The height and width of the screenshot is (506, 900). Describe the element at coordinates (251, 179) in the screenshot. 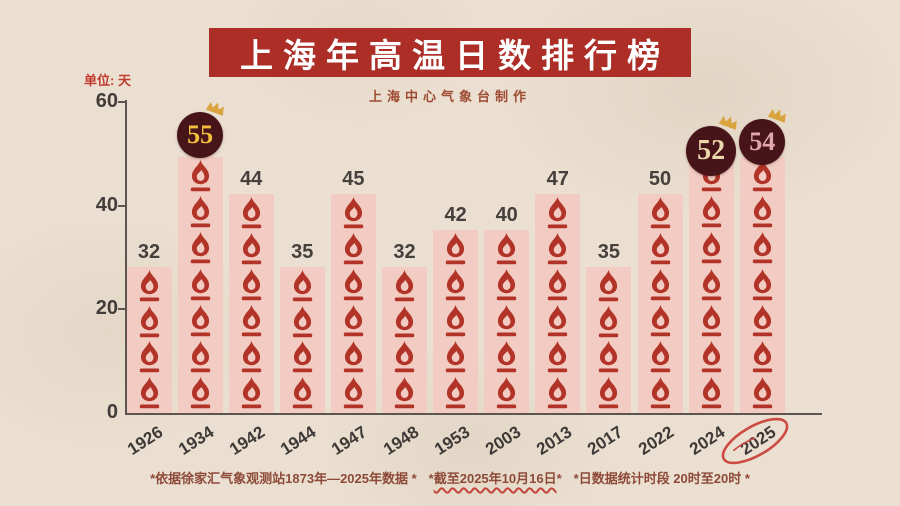

I see `bar-value-label: 44` at that location.